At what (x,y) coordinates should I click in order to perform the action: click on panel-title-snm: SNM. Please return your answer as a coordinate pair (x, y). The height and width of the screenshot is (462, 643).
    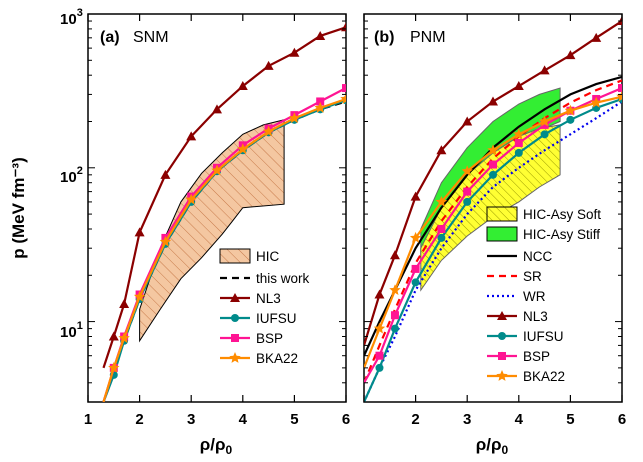
    Looking at the image, I should click on (151, 37).